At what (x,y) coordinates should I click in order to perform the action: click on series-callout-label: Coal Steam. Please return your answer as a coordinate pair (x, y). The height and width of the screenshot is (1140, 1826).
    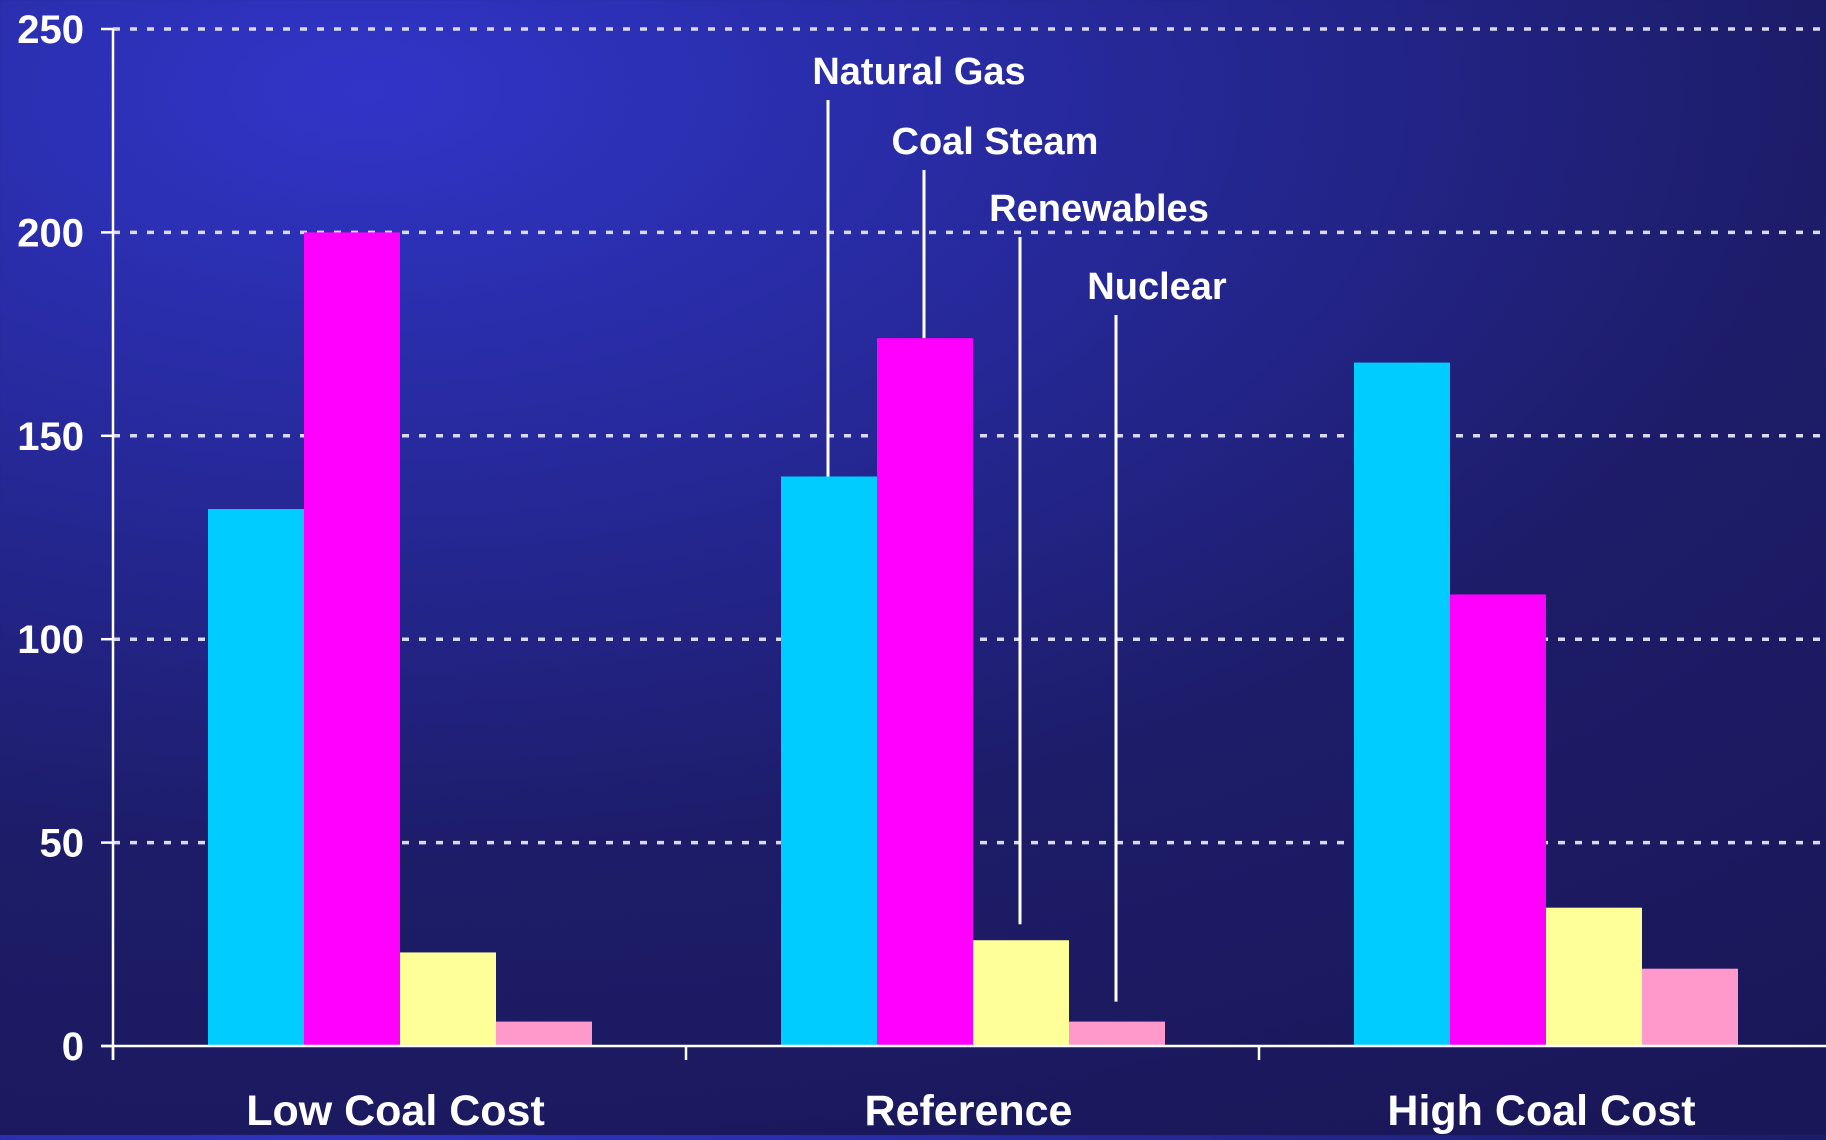
    Looking at the image, I should click on (995, 142).